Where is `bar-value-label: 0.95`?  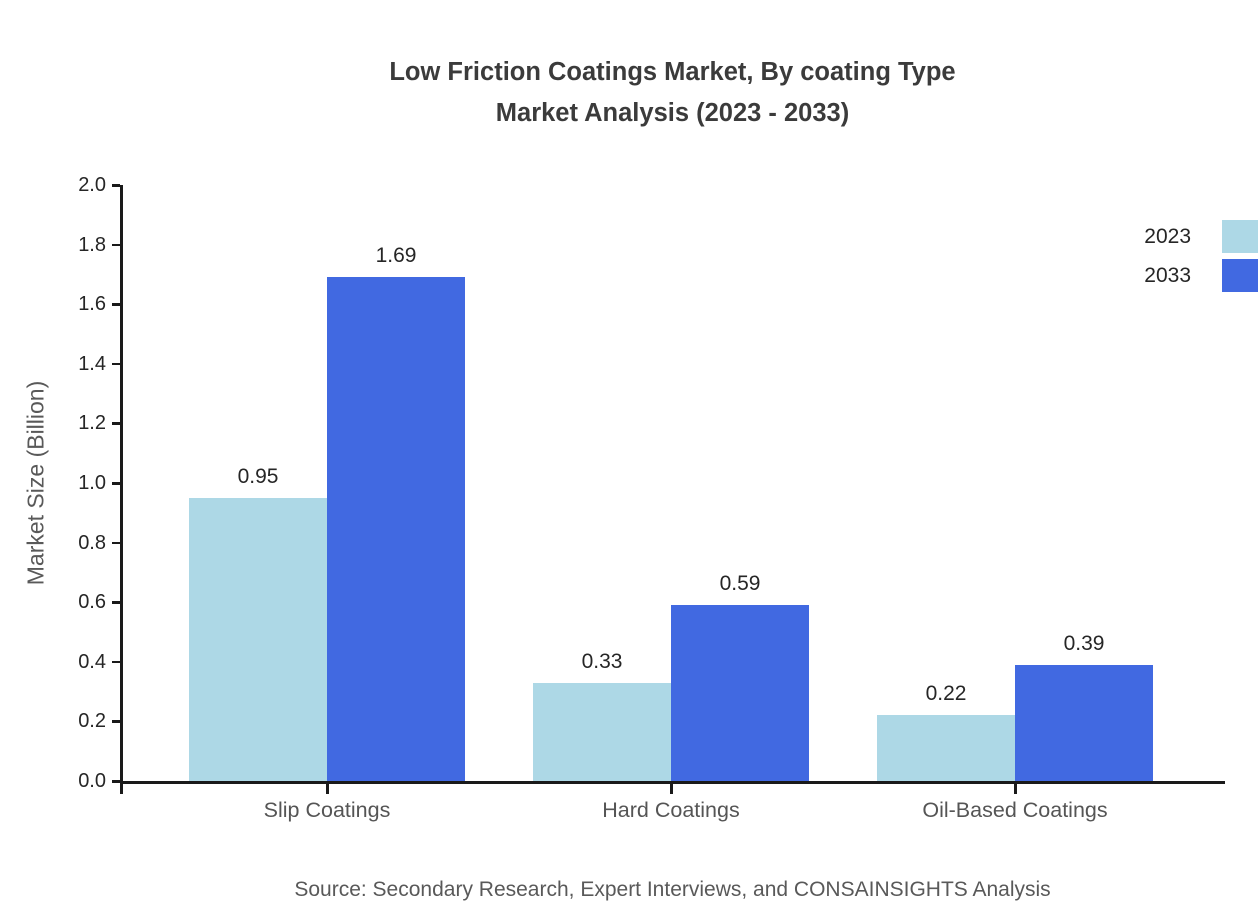
bar-value-label: 0.95 is located at coordinates (258, 476).